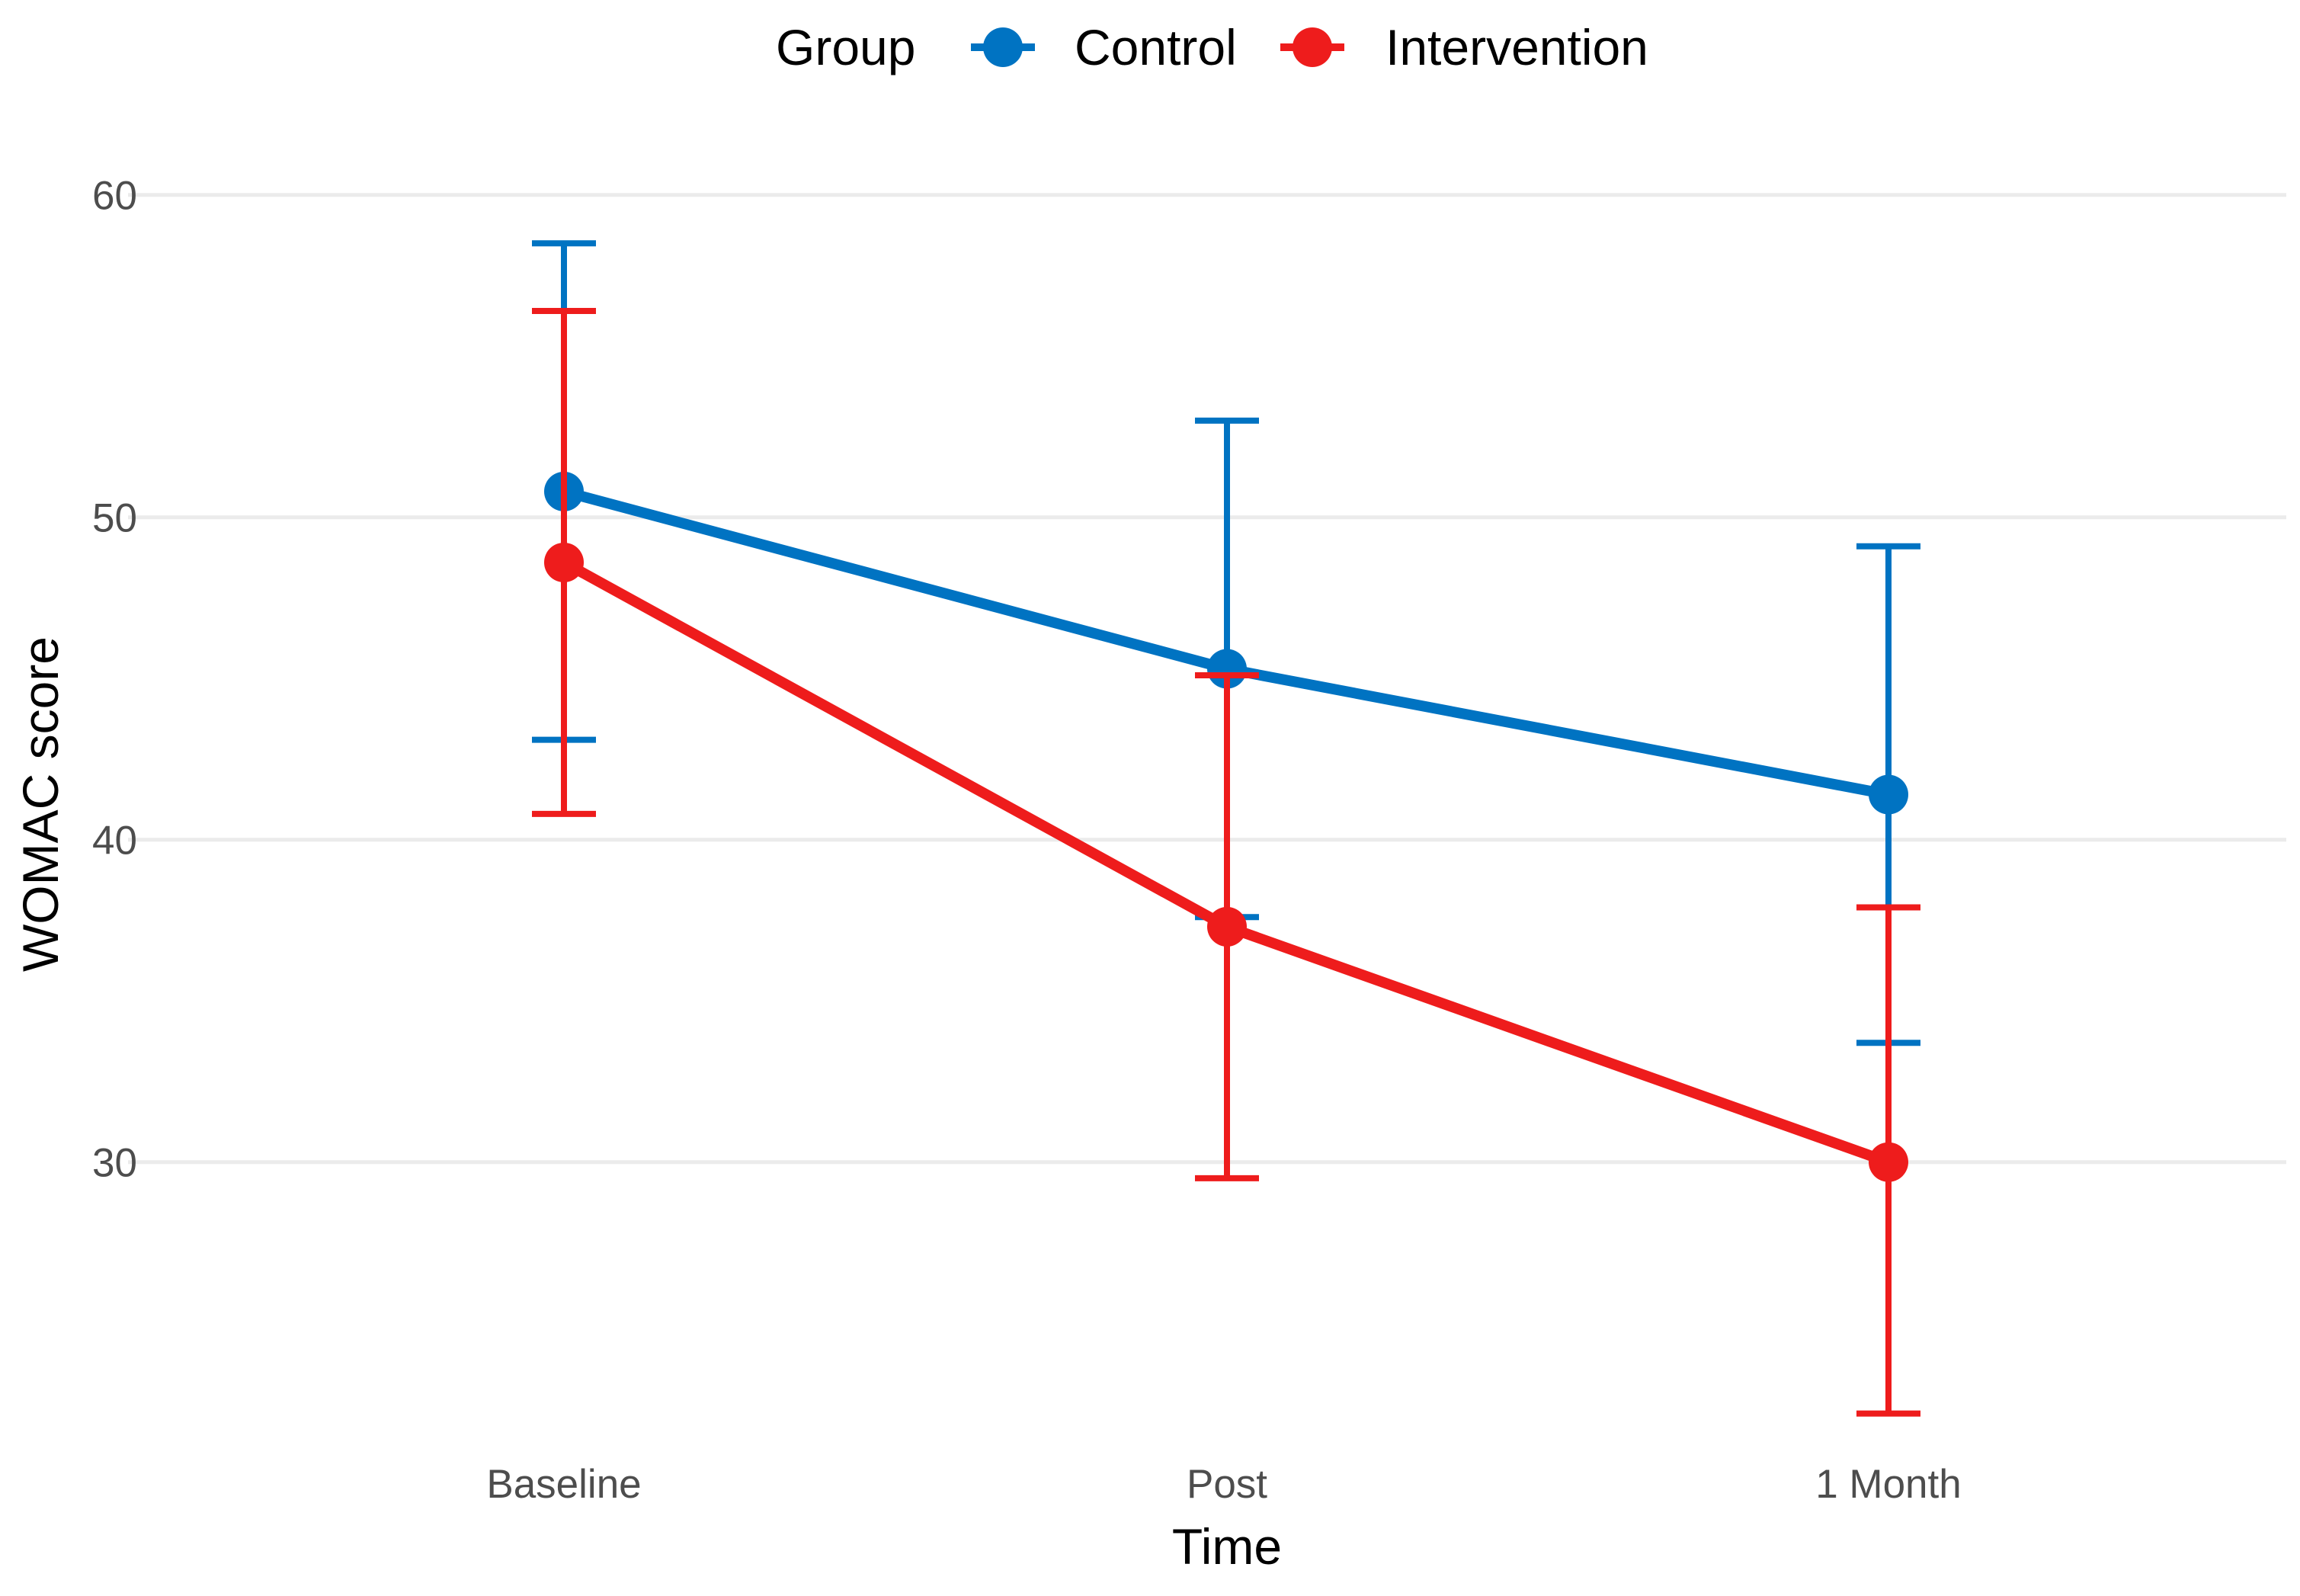 The height and width of the screenshot is (1596, 2300). I want to click on x-tick-label: 1 Month, so click(1888, 1484).